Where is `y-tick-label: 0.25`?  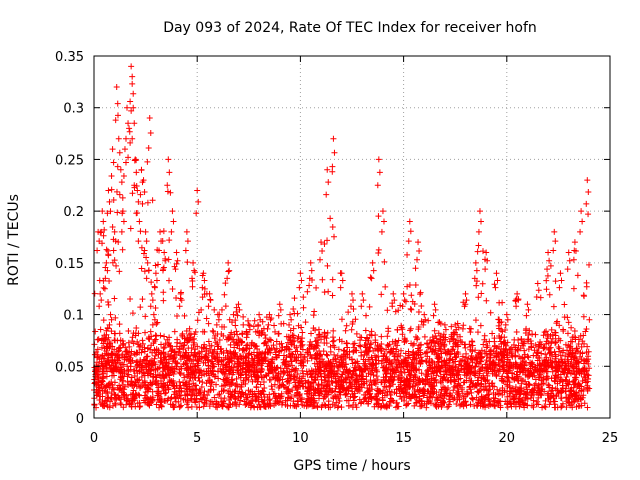
y-tick-label: 0.25 is located at coordinates (69, 160).